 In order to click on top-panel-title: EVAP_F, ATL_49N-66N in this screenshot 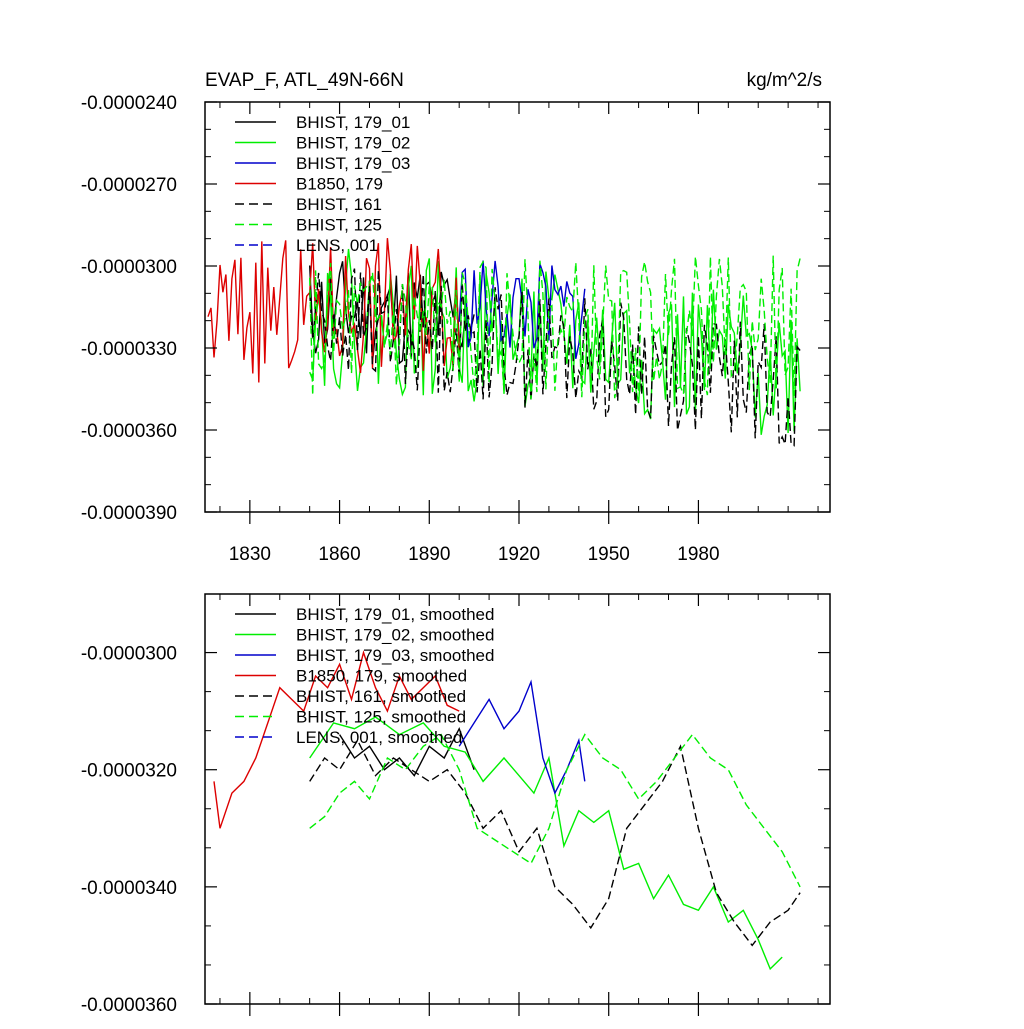, I will do `click(304, 80)`.